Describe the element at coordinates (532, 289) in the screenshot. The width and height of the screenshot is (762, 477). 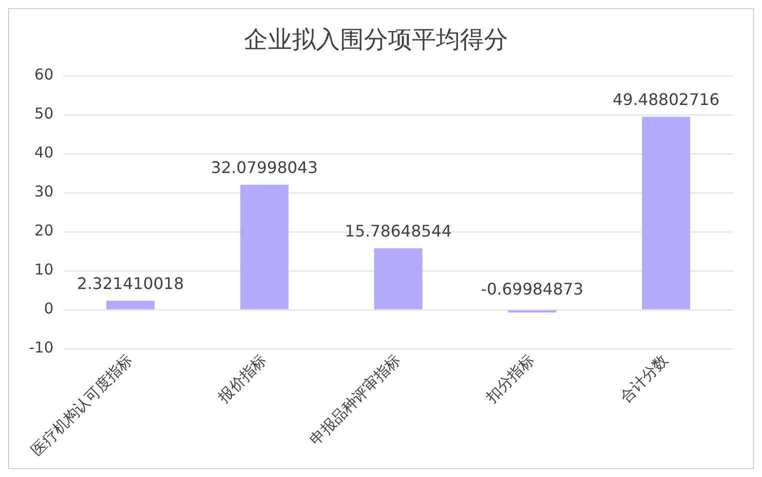
I see `data-label: -0.69984873` at that location.